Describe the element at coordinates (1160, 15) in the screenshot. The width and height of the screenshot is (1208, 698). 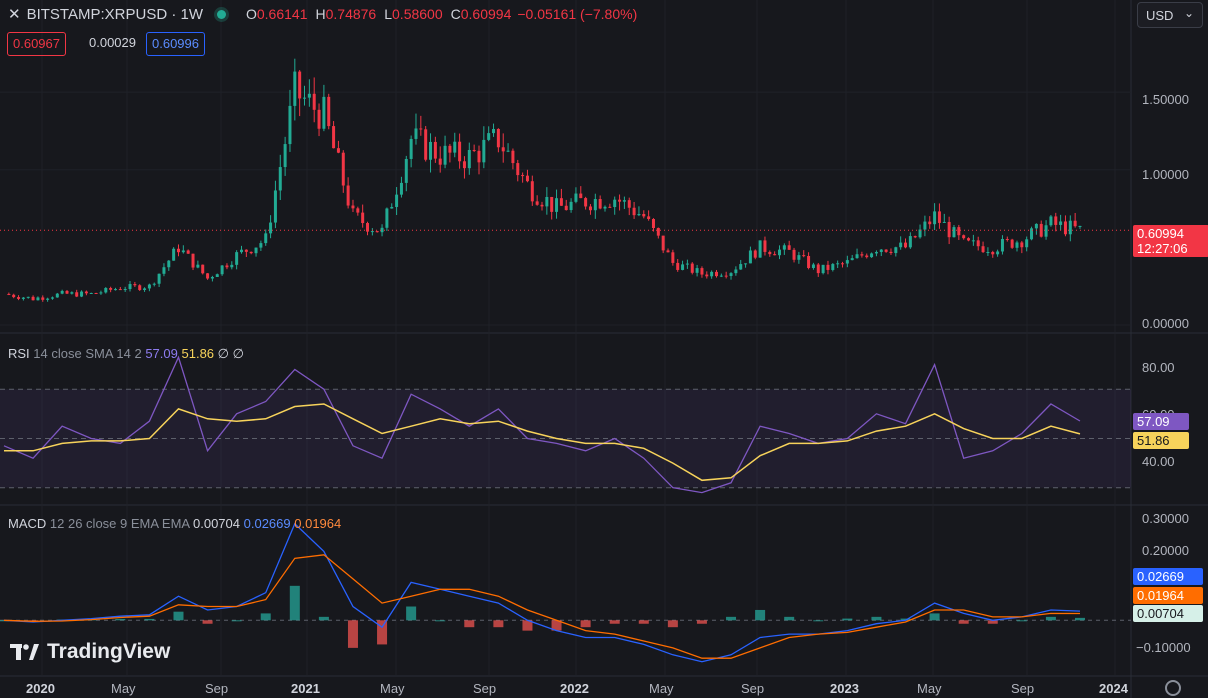
I see `currency-label: USD` at that location.